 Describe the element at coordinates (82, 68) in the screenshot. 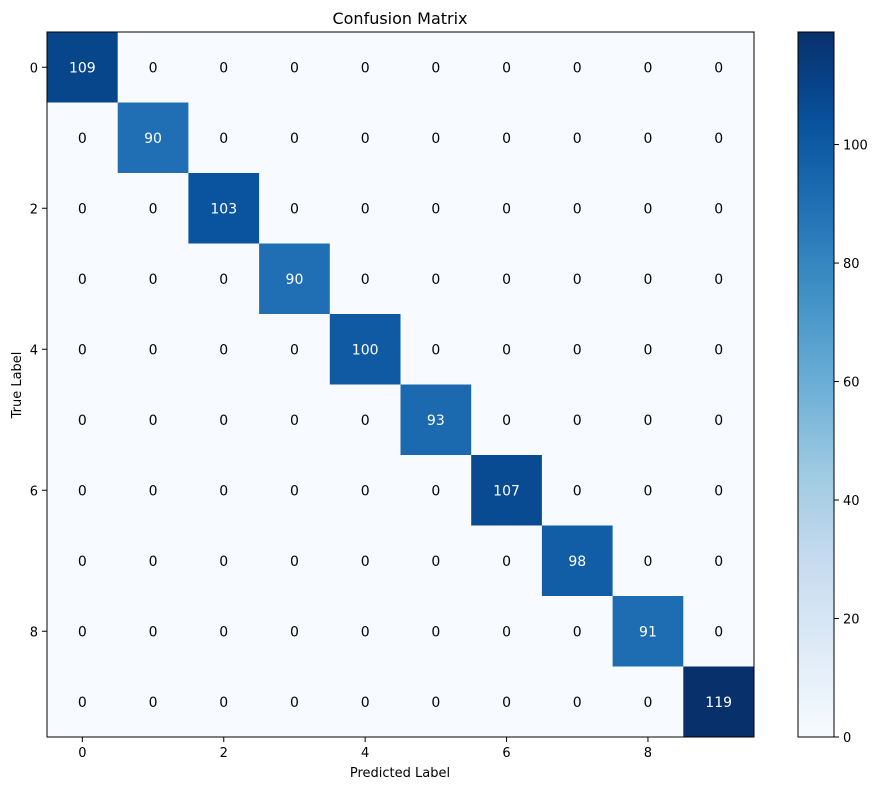

I see `cell-value-label: 109` at that location.